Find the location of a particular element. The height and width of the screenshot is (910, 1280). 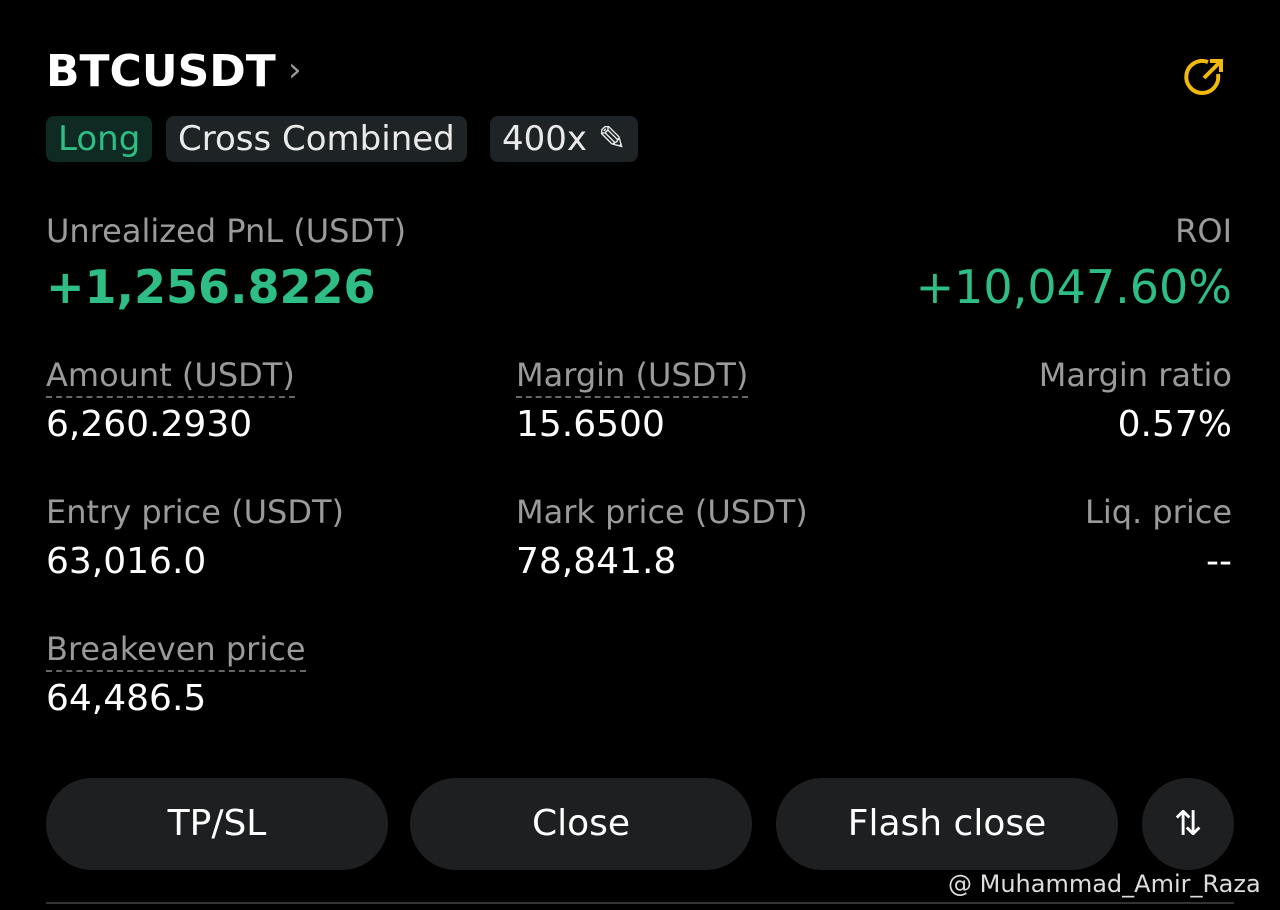

field-label-text: Breakeven price is located at coordinates (176, 651).